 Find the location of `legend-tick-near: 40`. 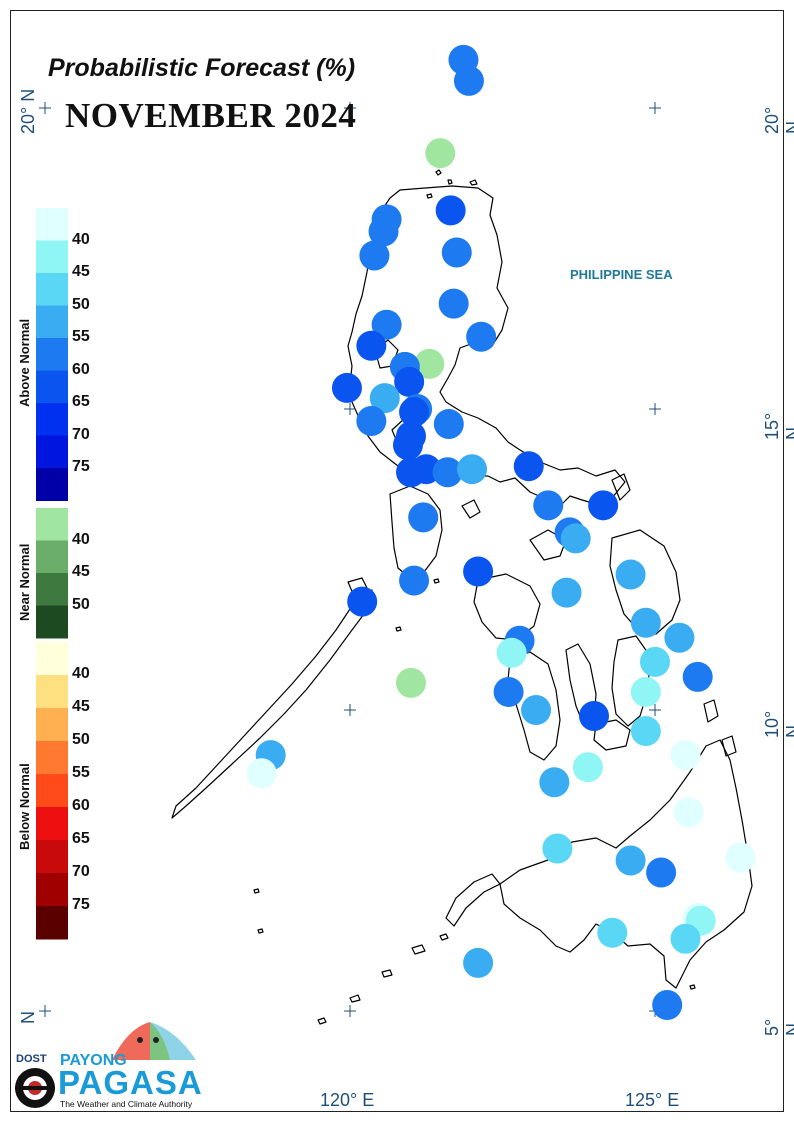

legend-tick-near: 40 is located at coordinates (81, 539).